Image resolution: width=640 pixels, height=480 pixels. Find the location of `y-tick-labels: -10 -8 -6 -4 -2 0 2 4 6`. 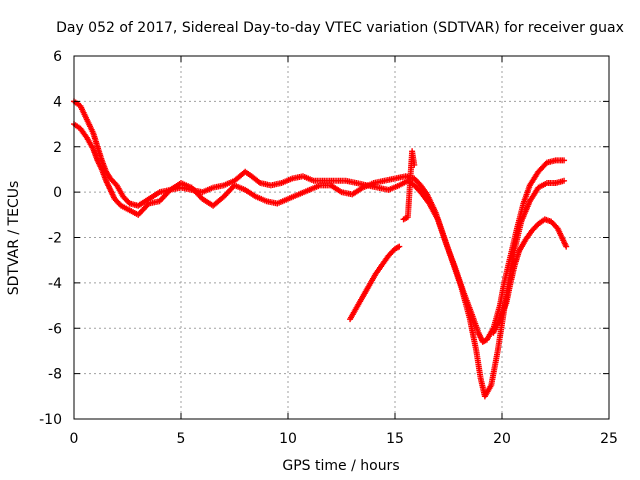

y-tick-labels: -10 -8 -6 -4 -2 0 2 4 6 is located at coordinates (50, 238).